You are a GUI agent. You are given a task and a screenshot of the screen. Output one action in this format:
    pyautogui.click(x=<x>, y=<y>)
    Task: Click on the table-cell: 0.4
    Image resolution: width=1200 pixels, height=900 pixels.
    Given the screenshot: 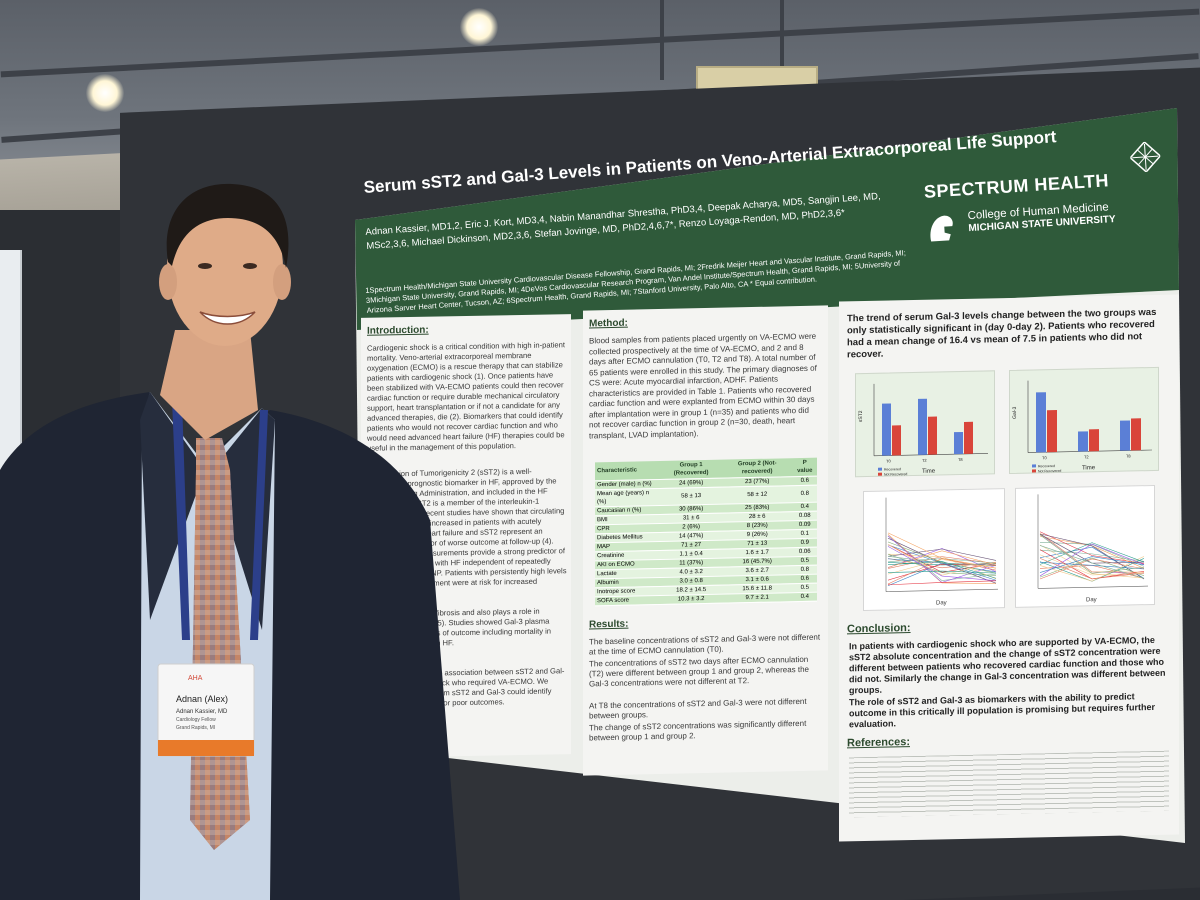 What is the action you would take?
    pyautogui.click(x=804, y=596)
    